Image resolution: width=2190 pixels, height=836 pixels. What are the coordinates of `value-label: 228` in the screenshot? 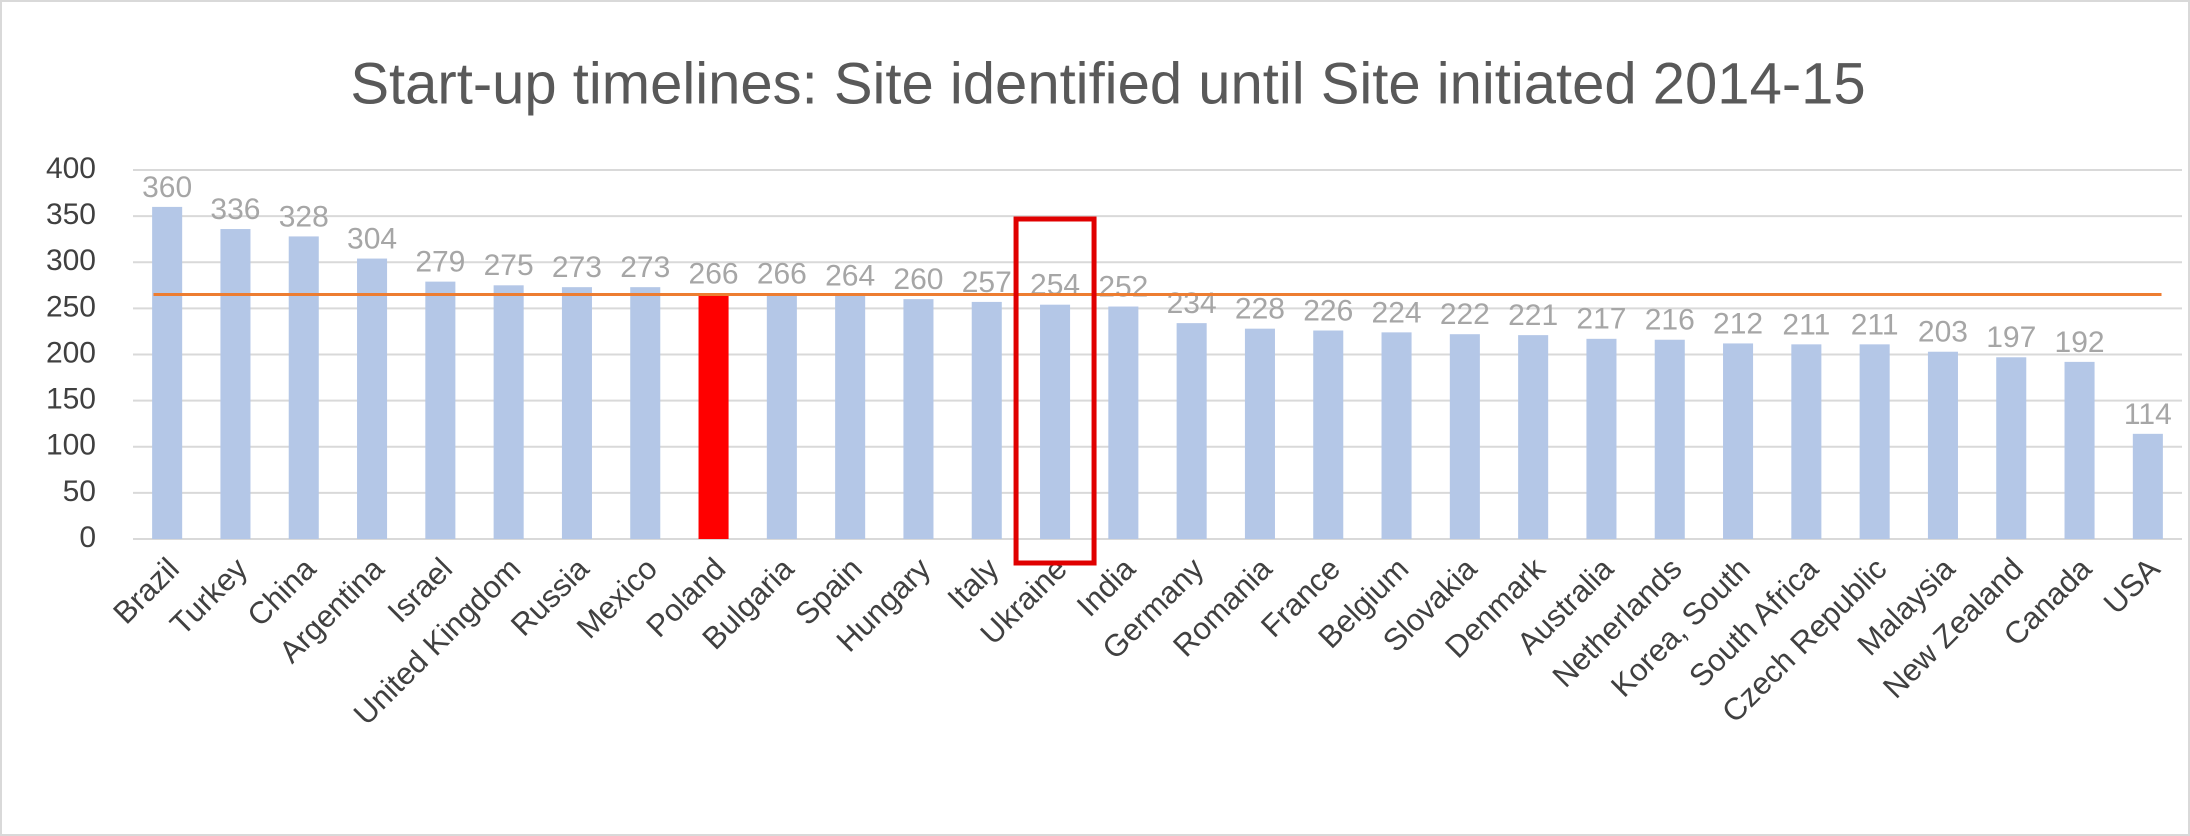 It's located at (1260, 309).